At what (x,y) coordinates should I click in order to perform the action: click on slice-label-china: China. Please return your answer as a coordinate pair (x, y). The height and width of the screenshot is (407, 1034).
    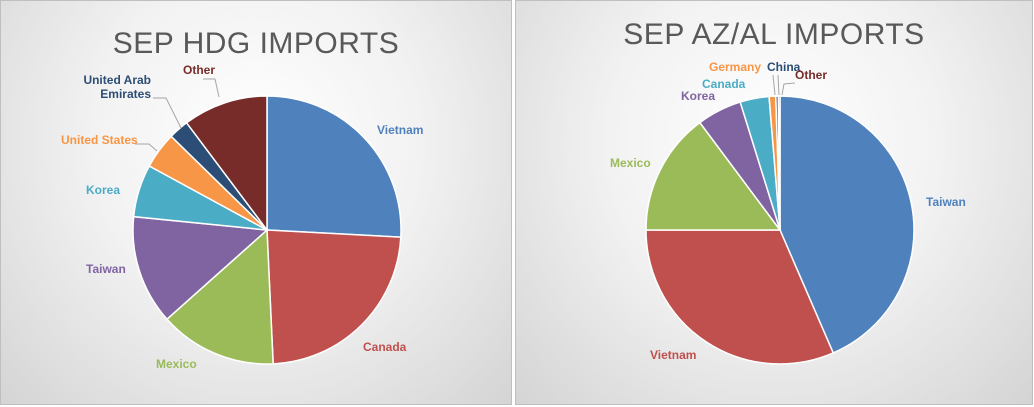
    Looking at the image, I should click on (784, 67).